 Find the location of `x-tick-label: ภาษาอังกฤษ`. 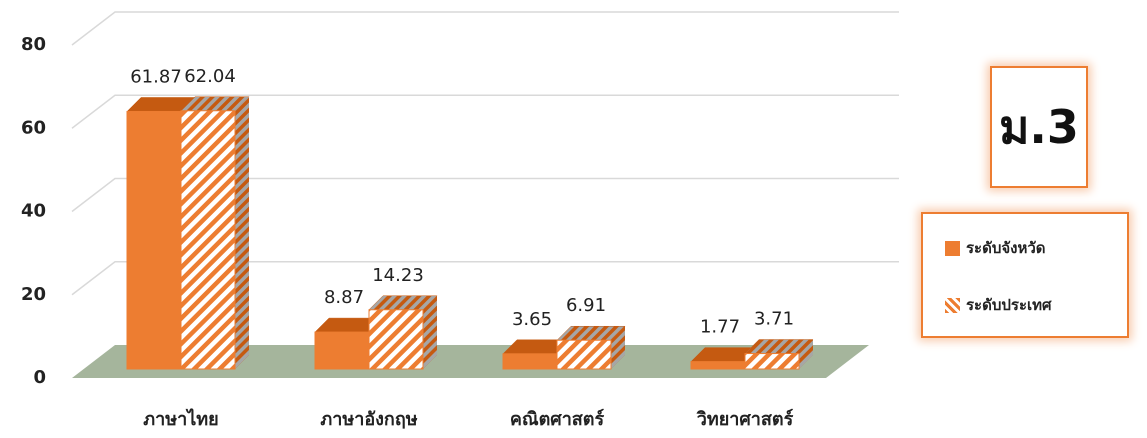

x-tick-label: ภาษาอังกฤษ is located at coordinates (368, 419).